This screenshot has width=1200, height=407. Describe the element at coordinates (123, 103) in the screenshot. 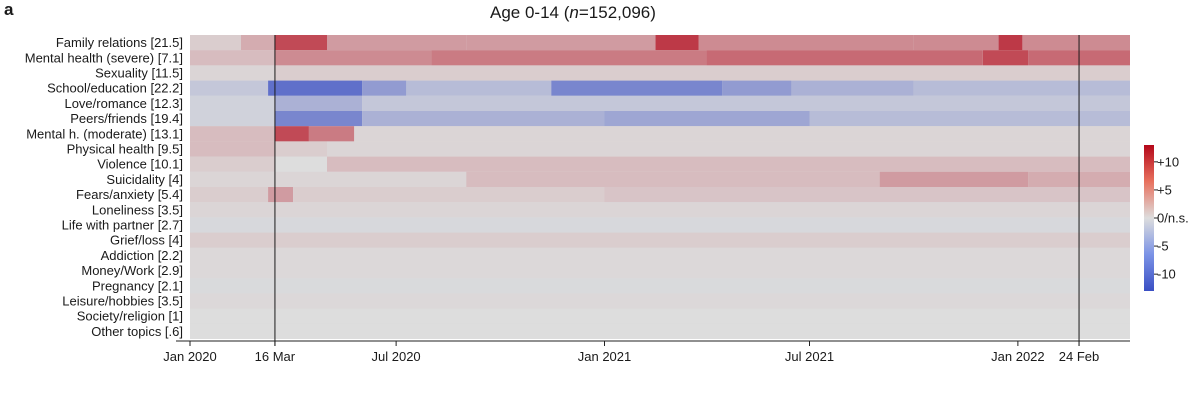

I see `row-label: Love/romance [12.3]` at that location.